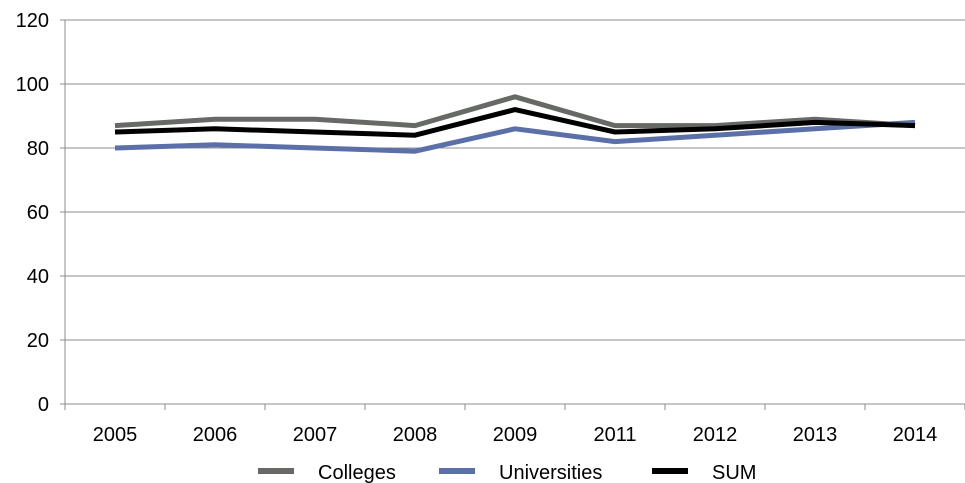 This screenshot has width=965, height=483. I want to click on x-tick-label: 2014, so click(915, 435).